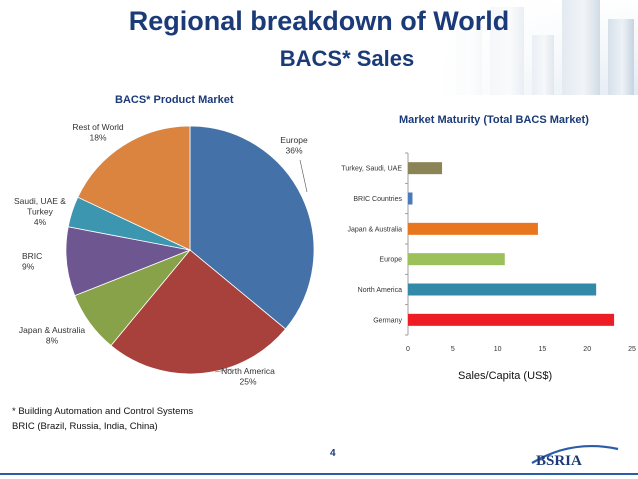 This screenshot has height=479, width=638. I want to click on bar-germany, so click(511, 319).